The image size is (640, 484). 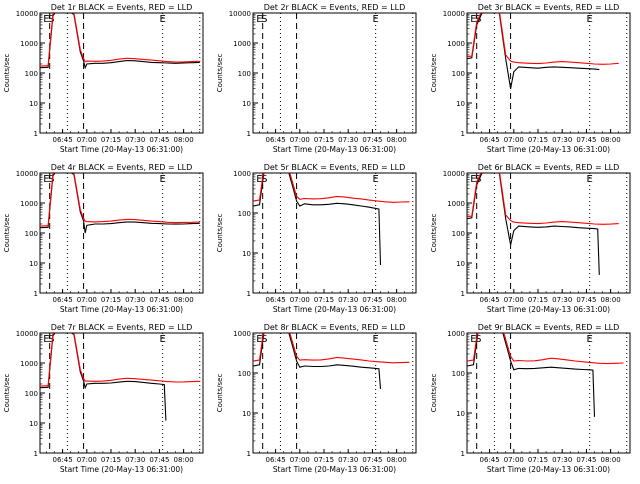 What do you see at coordinates (335, 7) in the screenshot?
I see `chart-title: Det 2r BLACK = Events, RED = LLD` at bounding box center [335, 7].